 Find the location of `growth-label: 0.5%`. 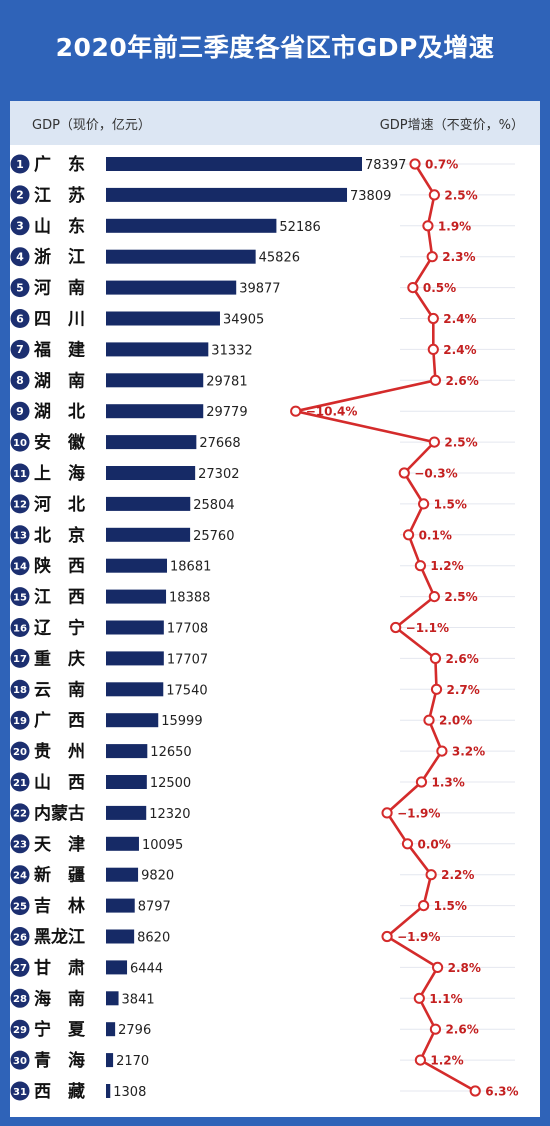

growth-label: 0.5% is located at coordinates (439, 288).